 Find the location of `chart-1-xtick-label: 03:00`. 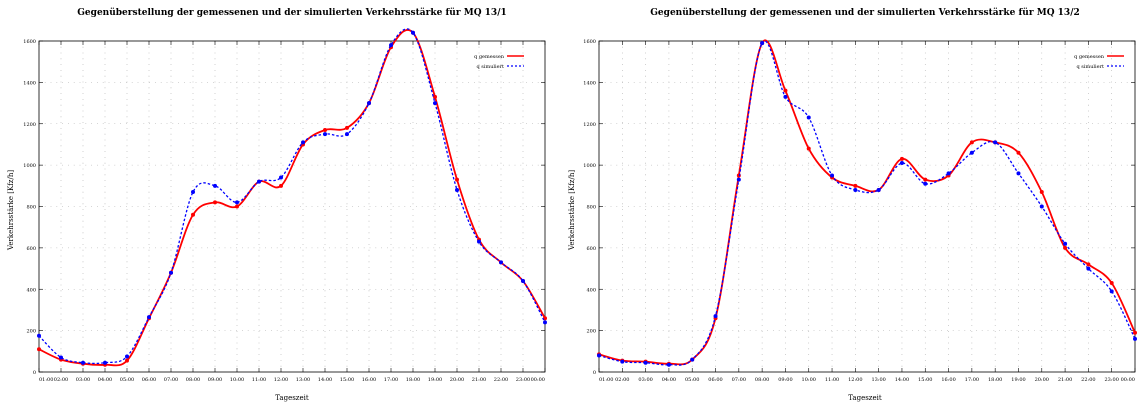

chart-1-xtick-label: 03:00 is located at coordinates (83, 380).